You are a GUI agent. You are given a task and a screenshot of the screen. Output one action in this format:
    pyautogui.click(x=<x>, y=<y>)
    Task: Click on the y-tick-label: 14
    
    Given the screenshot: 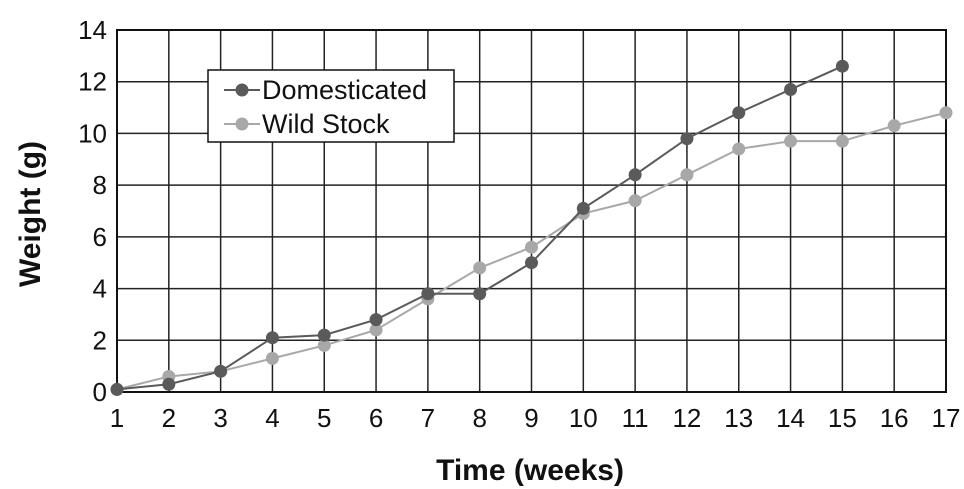 What is the action you would take?
    pyautogui.click(x=92, y=30)
    